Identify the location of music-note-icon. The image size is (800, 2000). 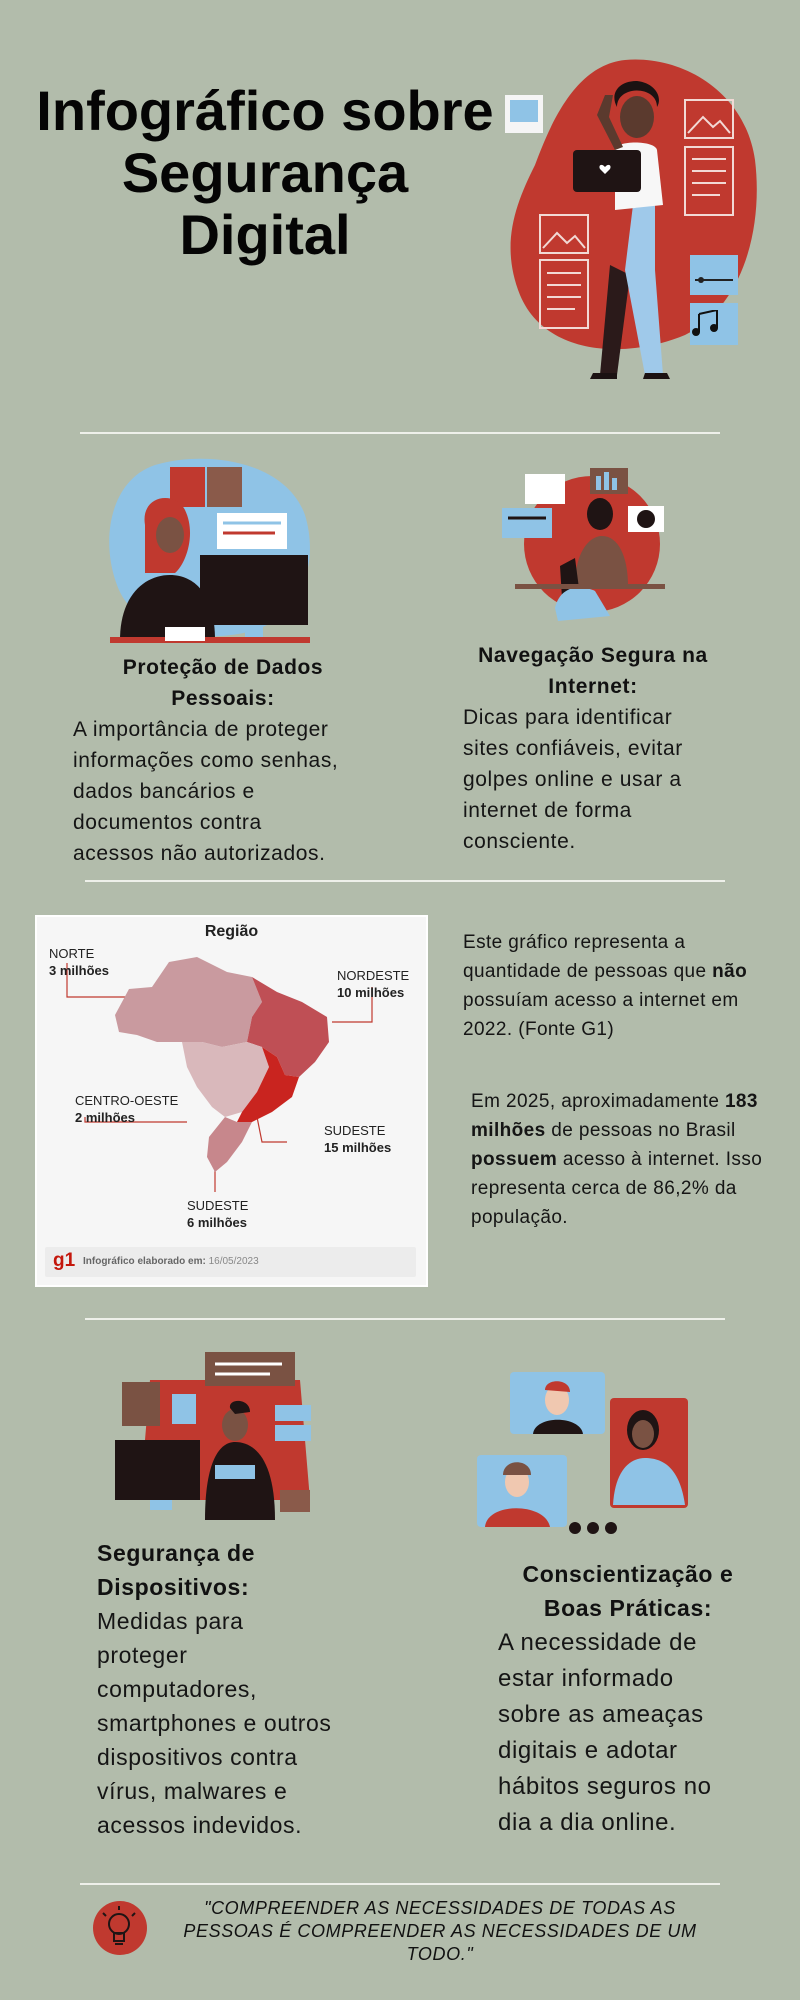
(706, 323).